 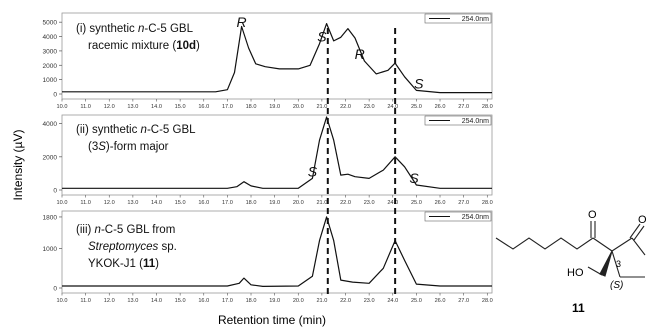 I want to click on title-run: (iii), so click(x=85, y=230).